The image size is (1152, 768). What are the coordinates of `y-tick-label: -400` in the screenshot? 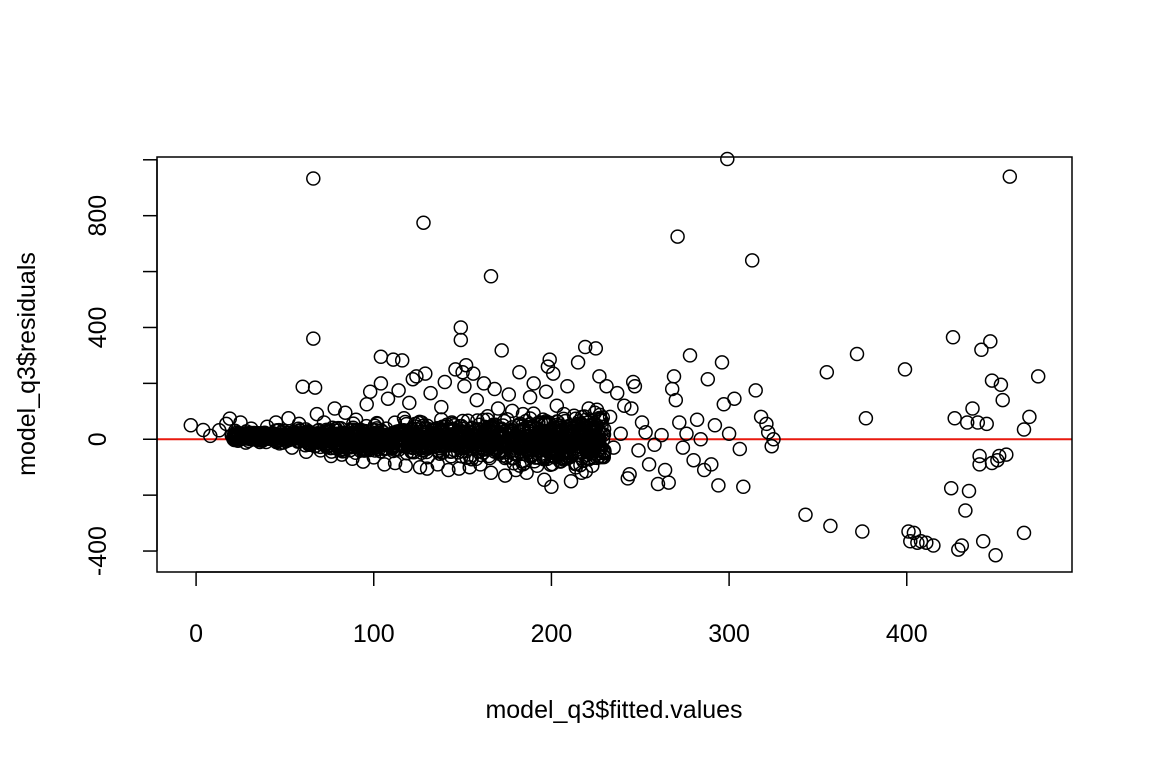 It's located at (98, 551).